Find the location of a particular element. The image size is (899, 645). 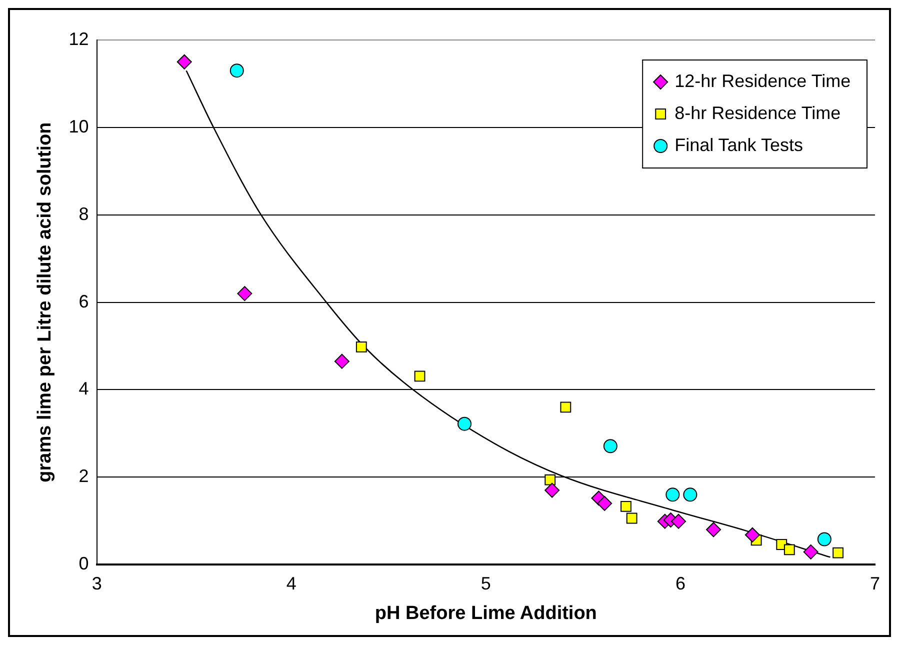

legend-label: 12-hr Residence Time is located at coordinates (762, 80).